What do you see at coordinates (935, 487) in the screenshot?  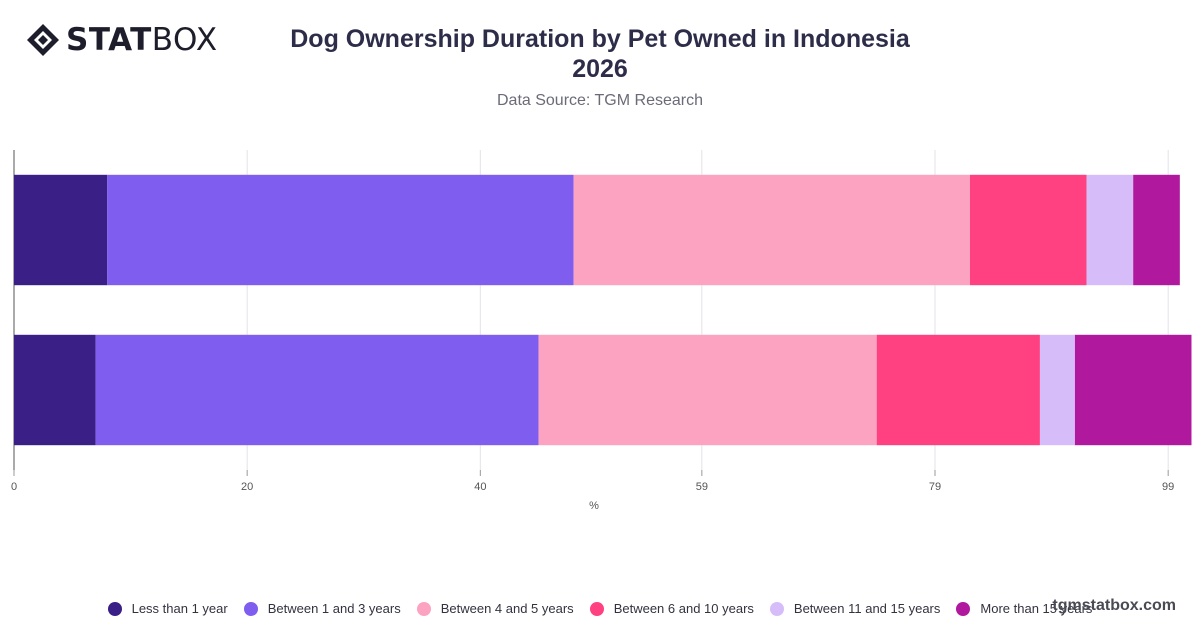 I see `x-tick-label: 79` at bounding box center [935, 487].